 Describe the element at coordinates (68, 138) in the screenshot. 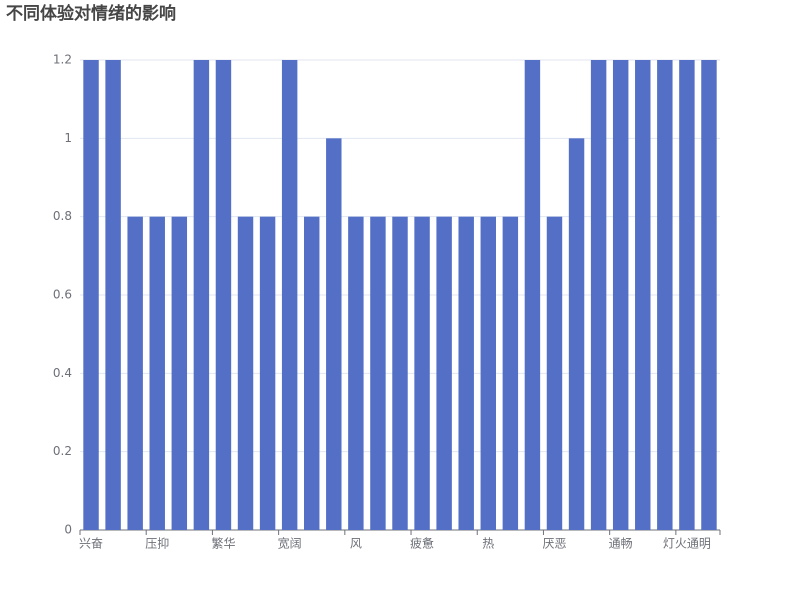

I see `y-tick-label: 1` at that location.